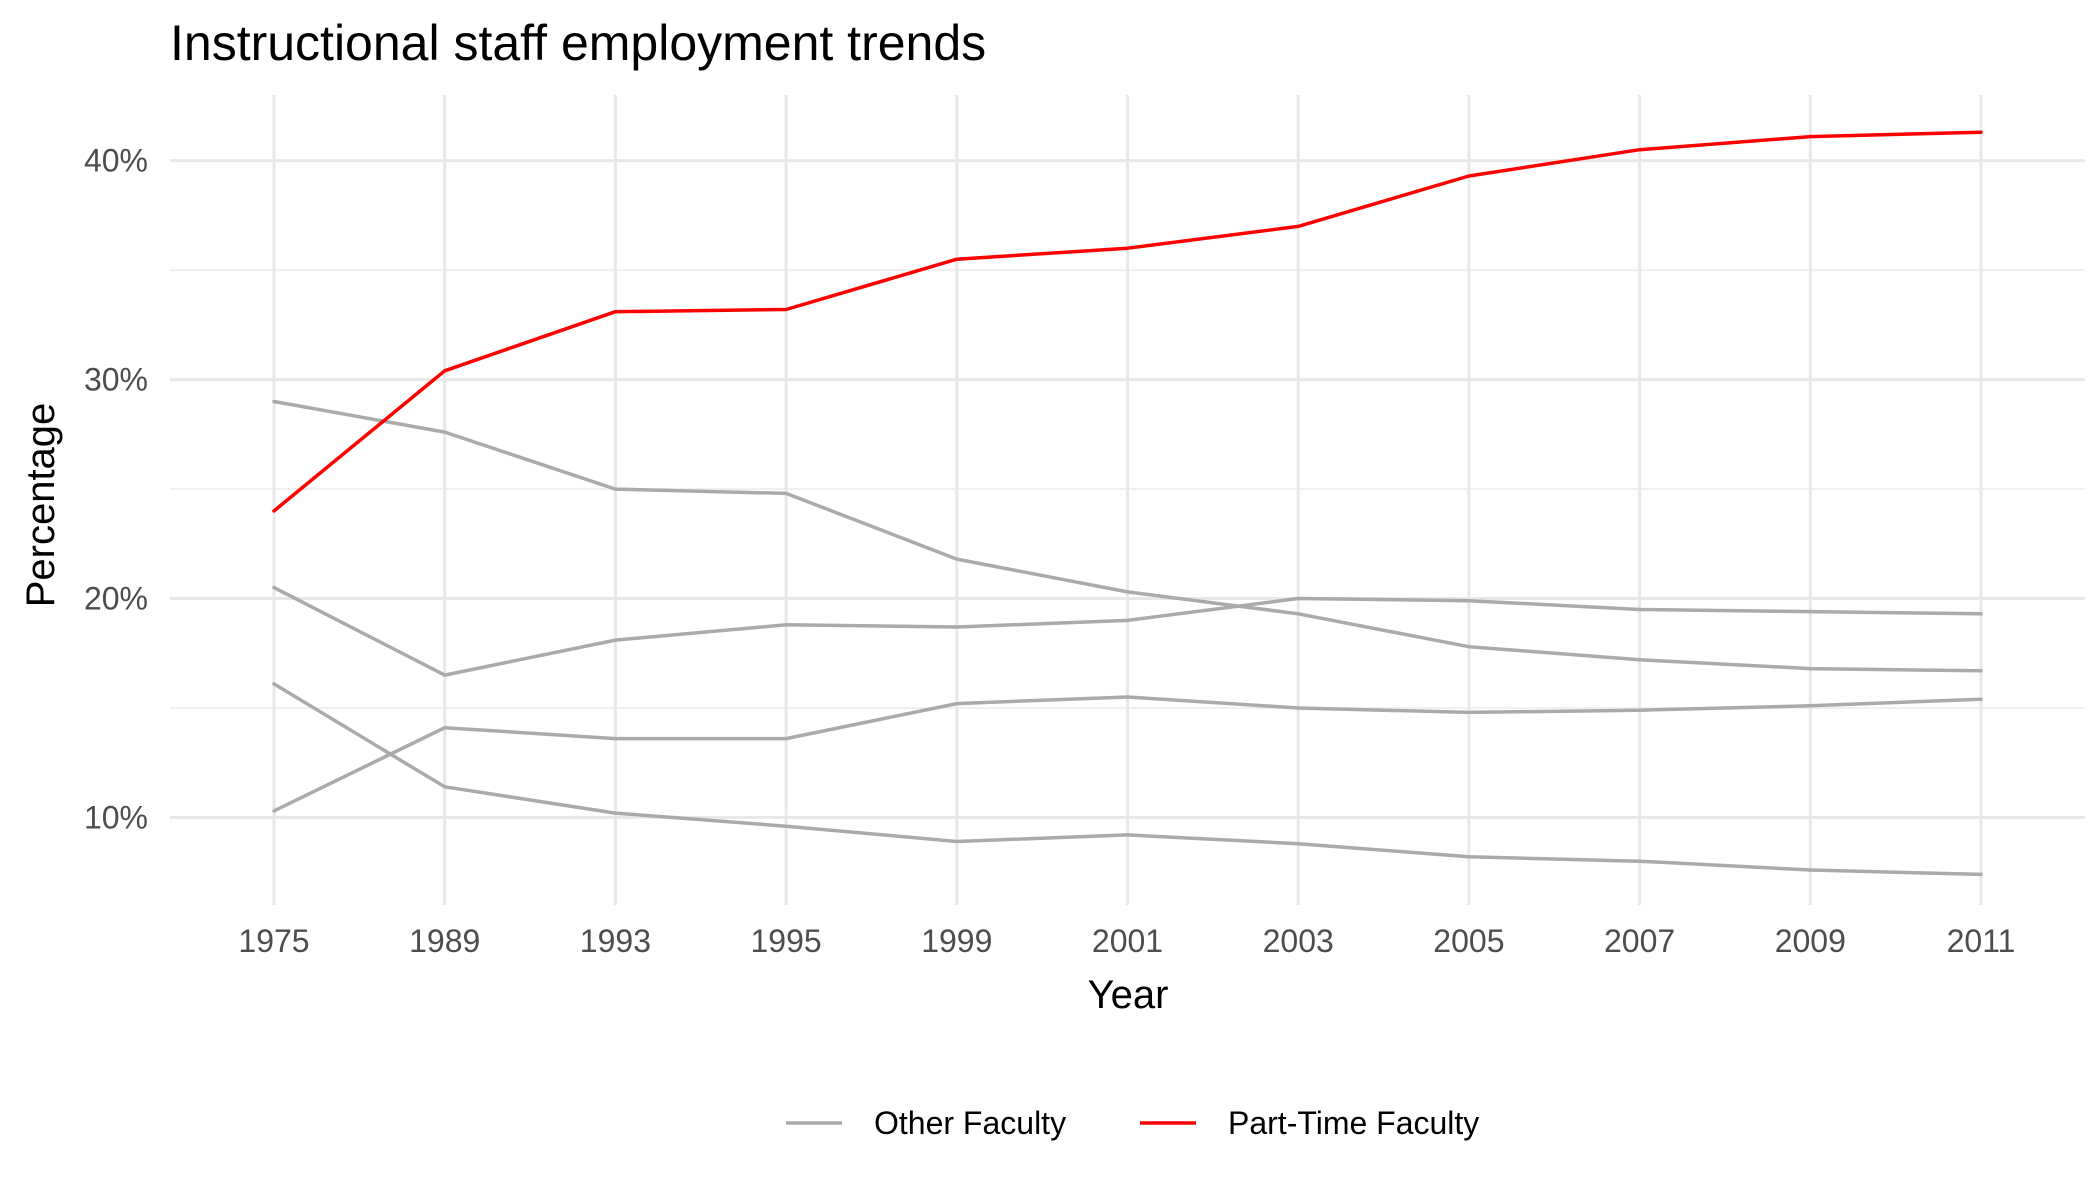 The image size is (2100, 1200). Describe the element at coordinates (578, 43) in the screenshot. I see `chart-title: Instructional staff employment trends` at that location.